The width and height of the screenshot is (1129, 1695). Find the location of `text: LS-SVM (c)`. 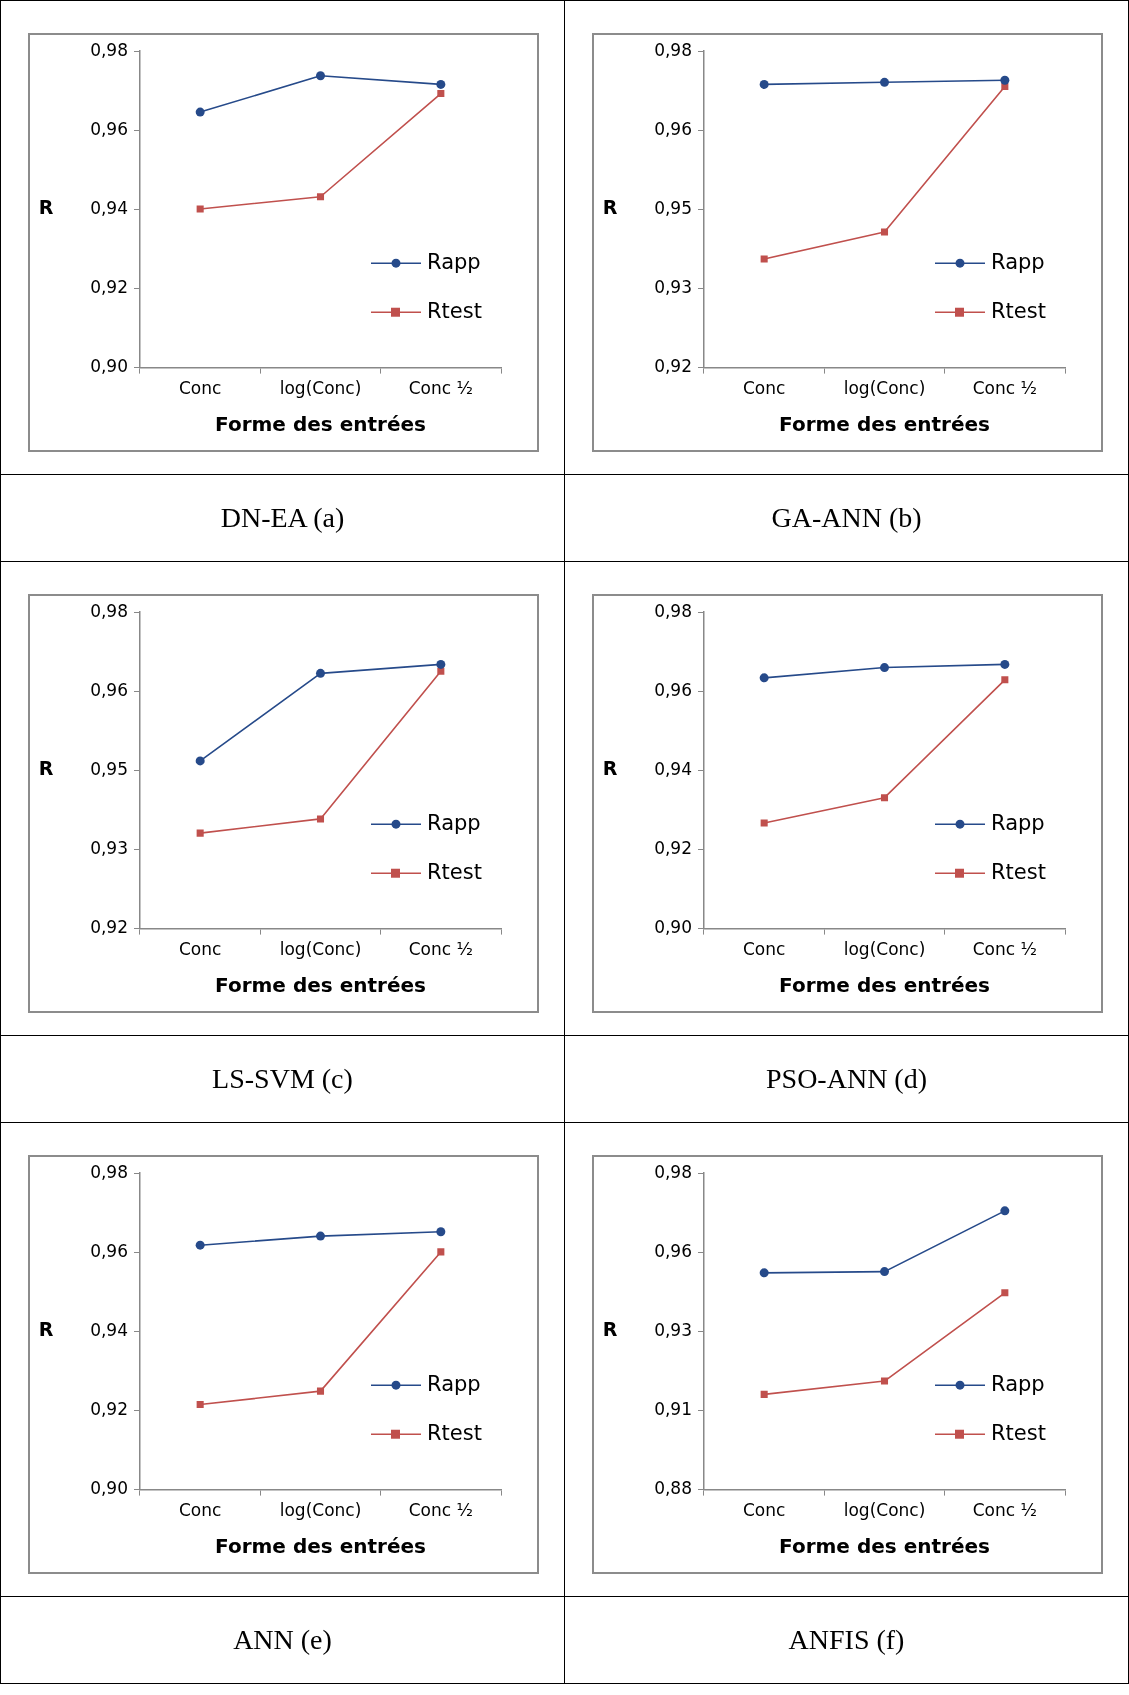

text: LS-SVM (c) is located at coordinates (282, 1079).